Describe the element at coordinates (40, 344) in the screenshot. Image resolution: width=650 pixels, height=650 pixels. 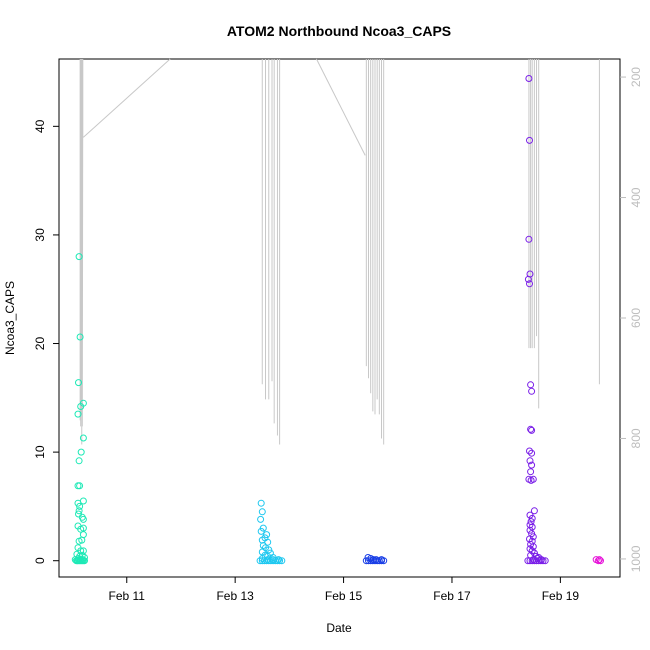
I see `y-tick-label-2: 20` at that location.